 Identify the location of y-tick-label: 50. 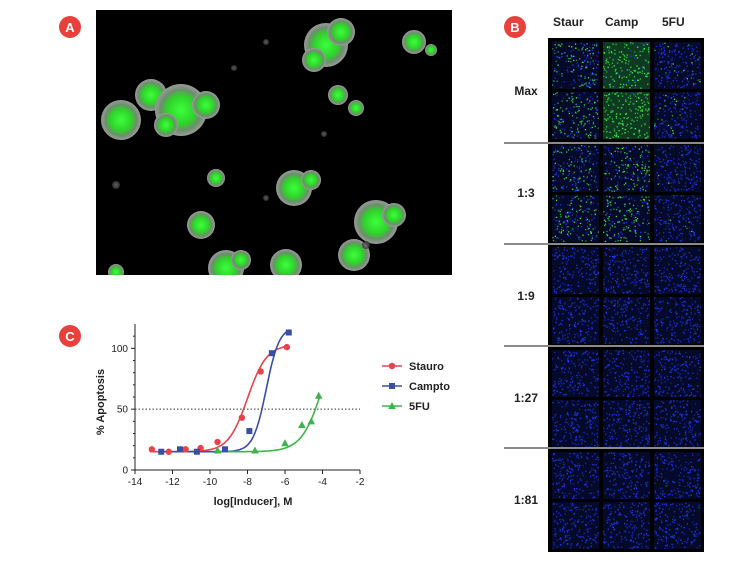
(123, 410).